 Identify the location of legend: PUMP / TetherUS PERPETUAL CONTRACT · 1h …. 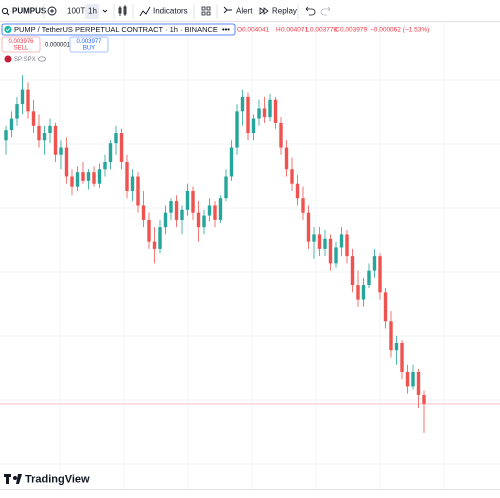
(215, 43).